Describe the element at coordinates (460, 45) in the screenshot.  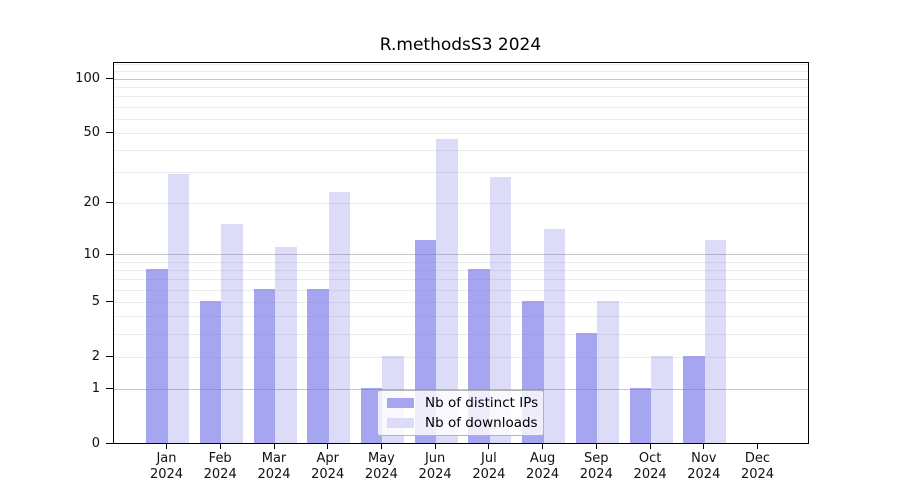
I see `chart-title: R.methodsS3 2024` at that location.